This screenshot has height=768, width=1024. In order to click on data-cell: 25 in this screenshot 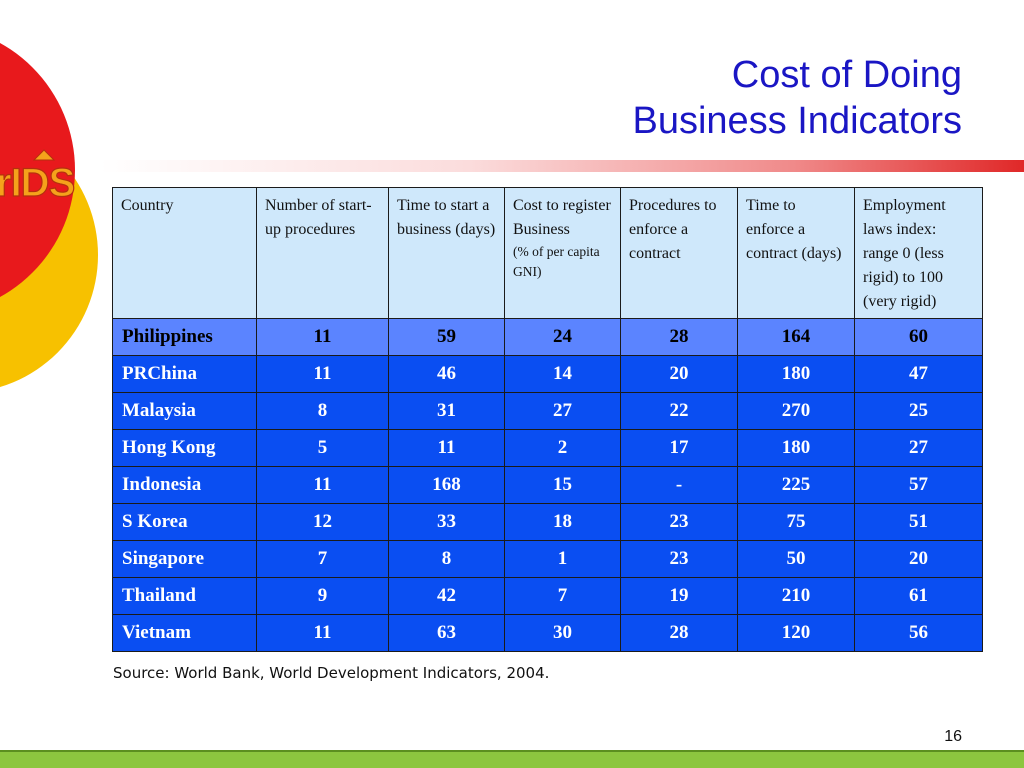, I will do `click(918, 411)`.